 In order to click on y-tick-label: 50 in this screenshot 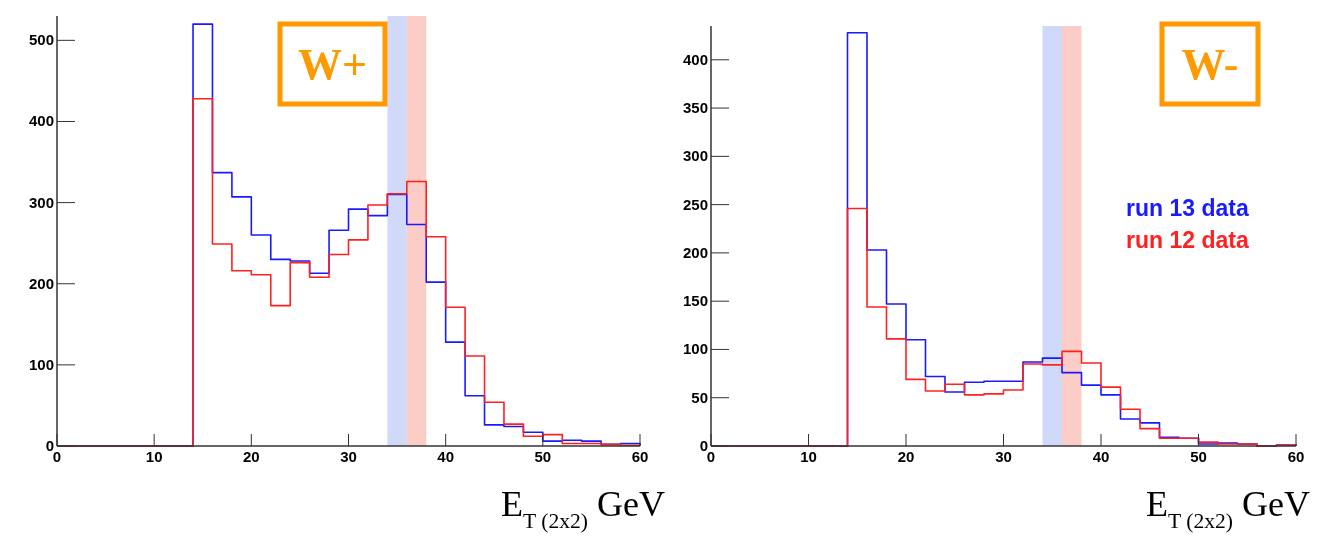, I will do `click(699, 397)`.